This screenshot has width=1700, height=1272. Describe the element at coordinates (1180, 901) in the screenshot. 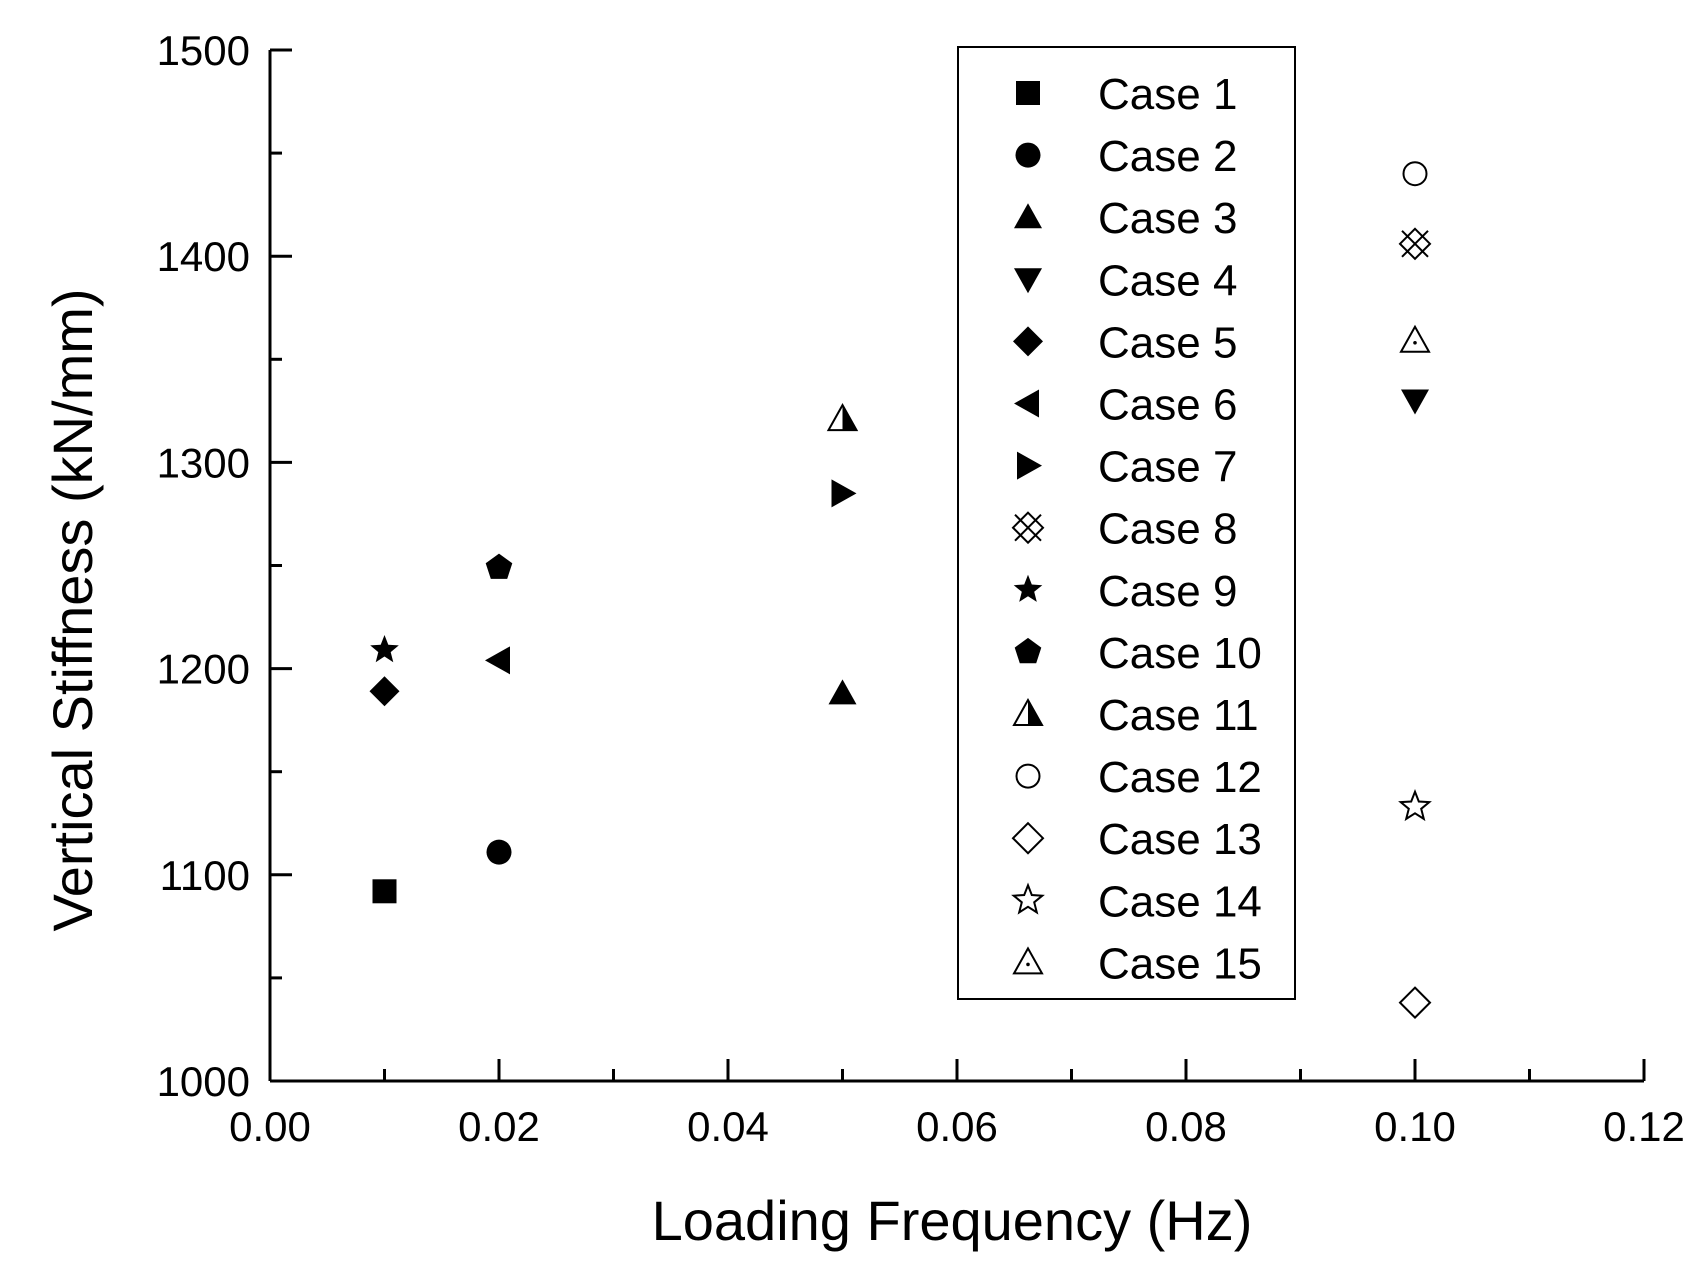

I see `legend-label: Case 14` at that location.